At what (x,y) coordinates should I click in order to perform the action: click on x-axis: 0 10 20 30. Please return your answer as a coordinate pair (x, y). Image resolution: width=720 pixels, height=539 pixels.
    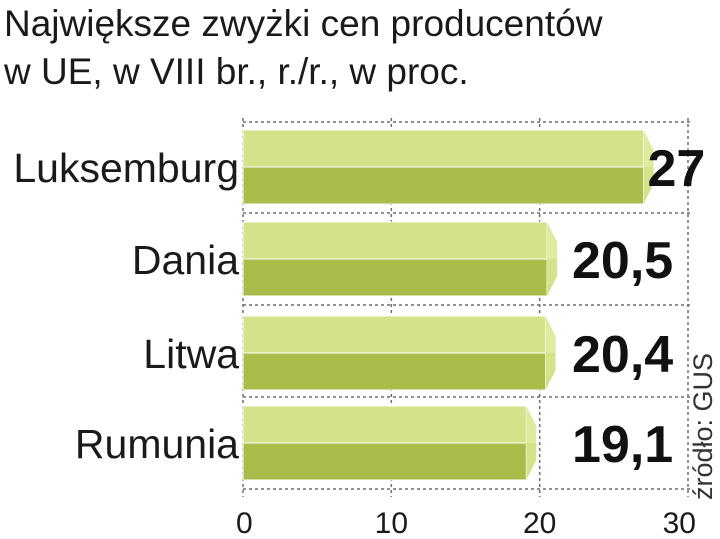
    Looking at the image, I should click on (466, 523).